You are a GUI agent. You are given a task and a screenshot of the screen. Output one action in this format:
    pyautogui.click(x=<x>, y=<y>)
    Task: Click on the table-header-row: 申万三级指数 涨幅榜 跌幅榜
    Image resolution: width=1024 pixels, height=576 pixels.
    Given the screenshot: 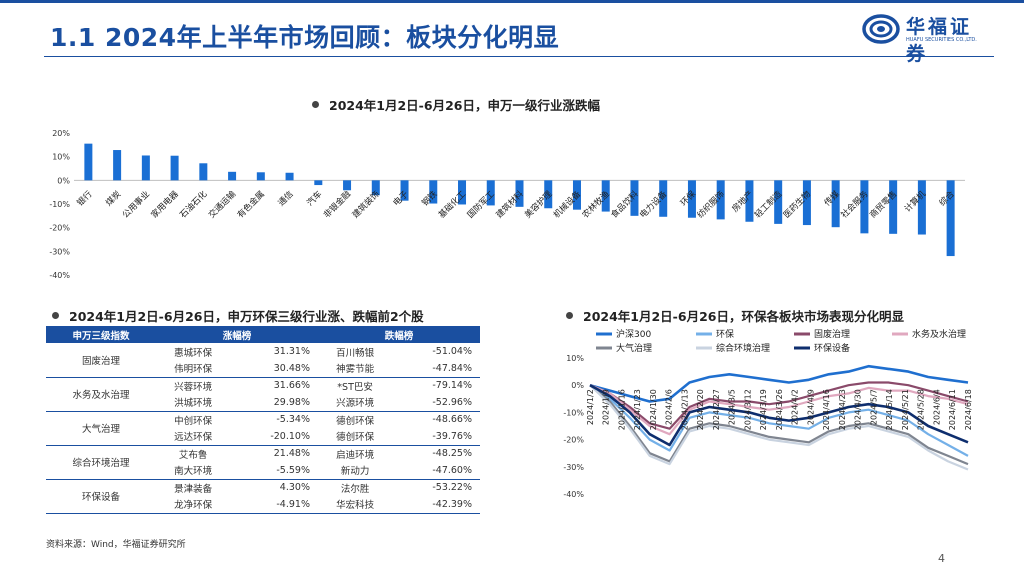 What is the action you would take?
    pyautogui.click(x=263, y=334)
    